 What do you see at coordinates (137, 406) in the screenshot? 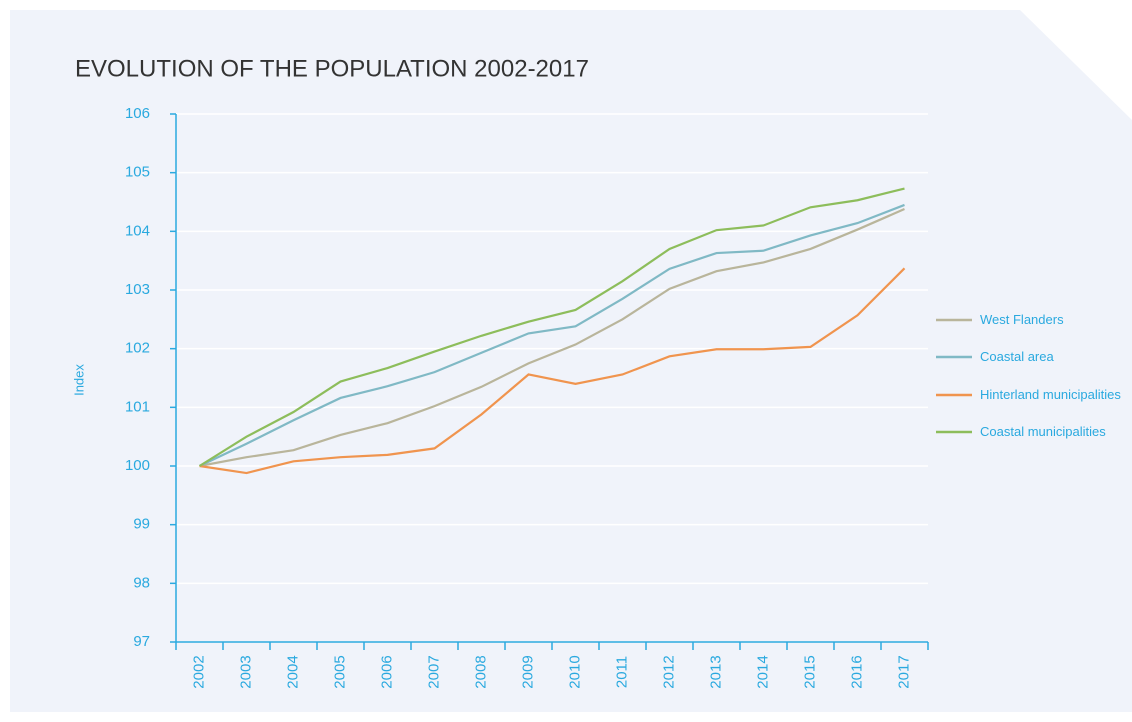
I see `y-tick-label: 101` at bounding box center [137, 406].